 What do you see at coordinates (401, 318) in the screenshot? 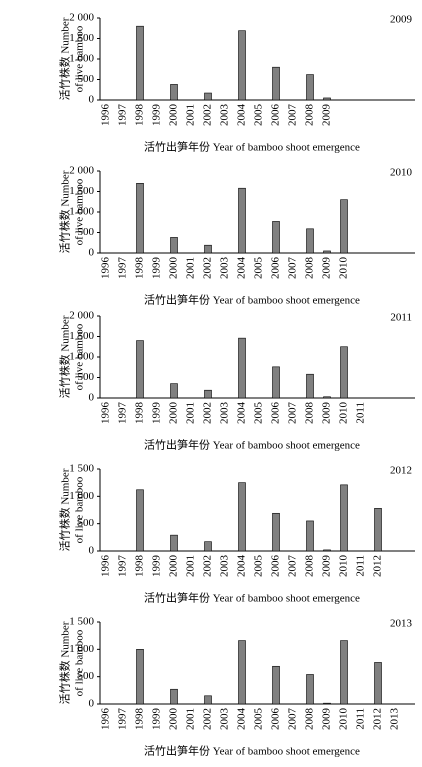
I see `panel-title: 2011` at bounding box center [401, 318].